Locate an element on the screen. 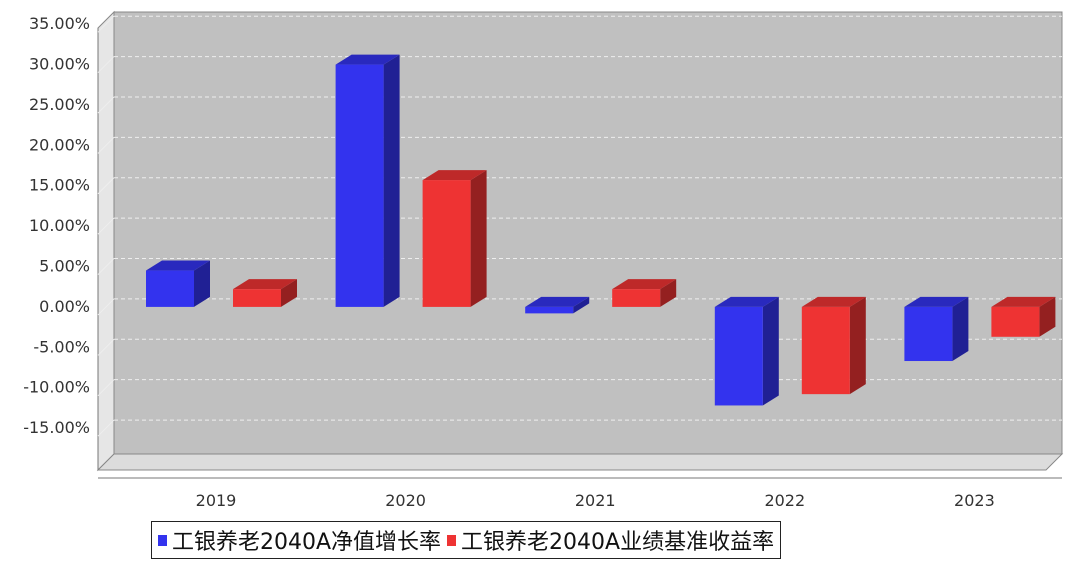 This screenshot has height=563, width=1065. x-tick-label: 2022 is located at coordinates (784, 500).